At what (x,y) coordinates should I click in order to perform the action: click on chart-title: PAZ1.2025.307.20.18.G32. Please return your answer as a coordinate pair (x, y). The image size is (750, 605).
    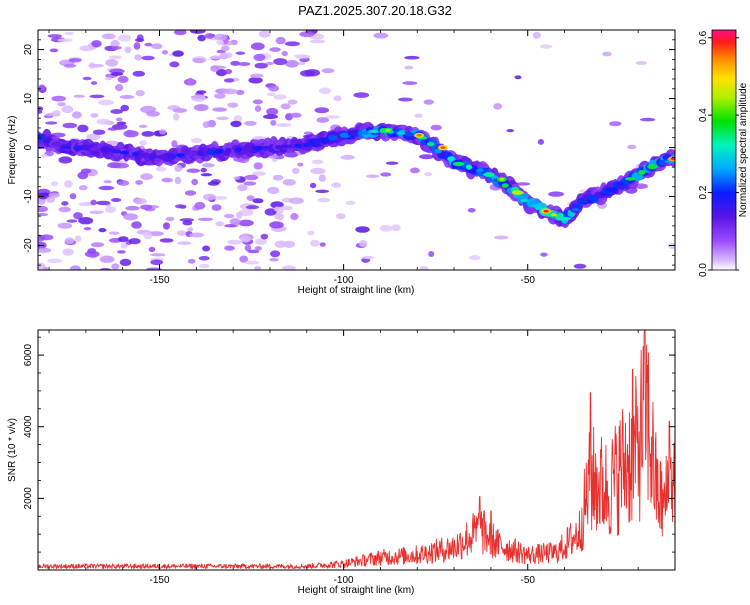
    Looking at the image, I should click on (375, 10).